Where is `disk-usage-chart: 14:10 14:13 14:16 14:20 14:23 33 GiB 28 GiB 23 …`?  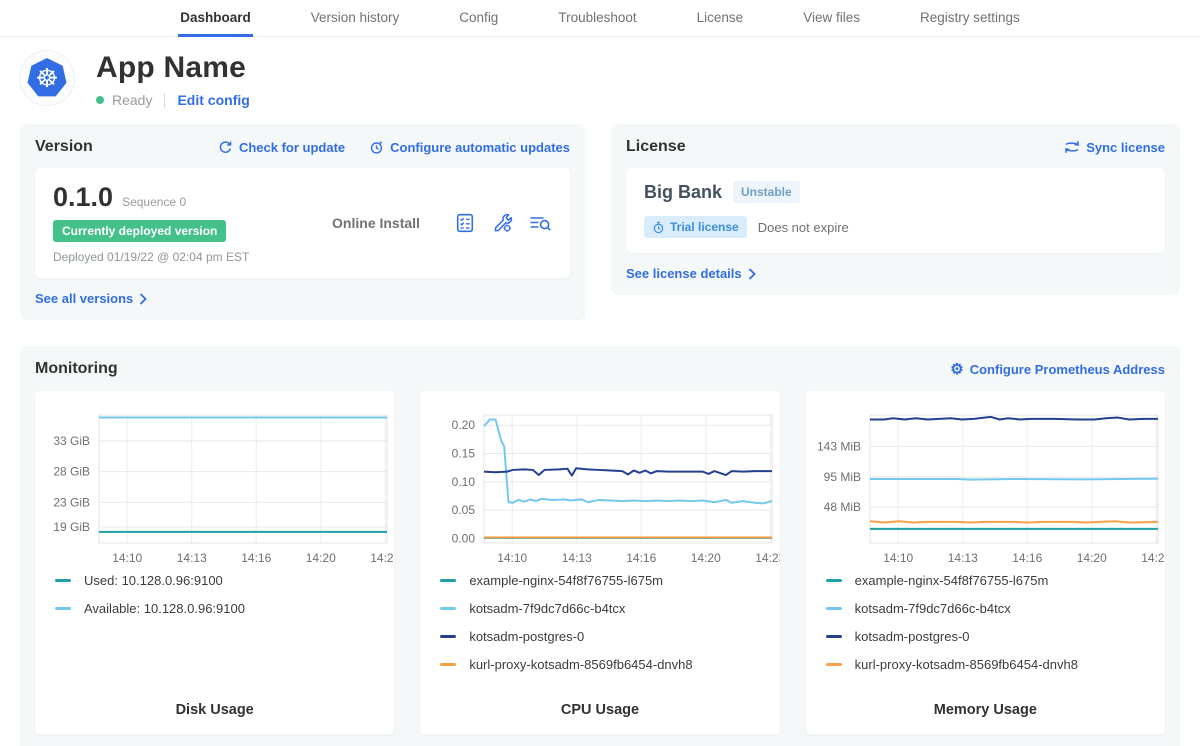 disk-usage-chart: 14:10 14:13 14:16 14:20 14:23 33 GiB 28 GiB 23 … is located at coordinates (223, 489).